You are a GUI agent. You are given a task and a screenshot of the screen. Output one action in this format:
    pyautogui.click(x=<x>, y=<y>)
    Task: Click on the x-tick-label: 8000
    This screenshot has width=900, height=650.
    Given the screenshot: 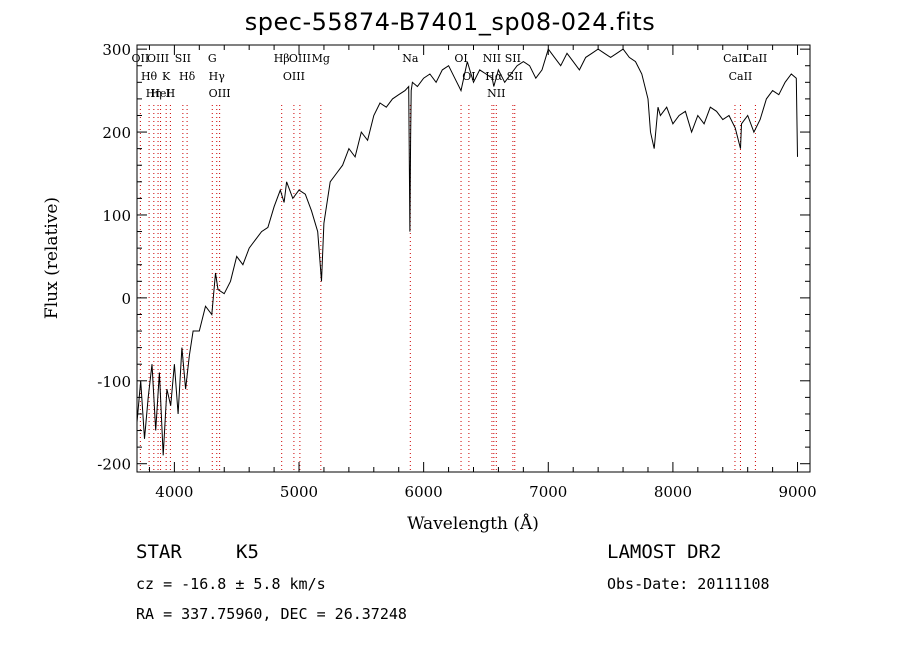 What is the action you would take?
    pyautogui.click(x=673, y=492)
    